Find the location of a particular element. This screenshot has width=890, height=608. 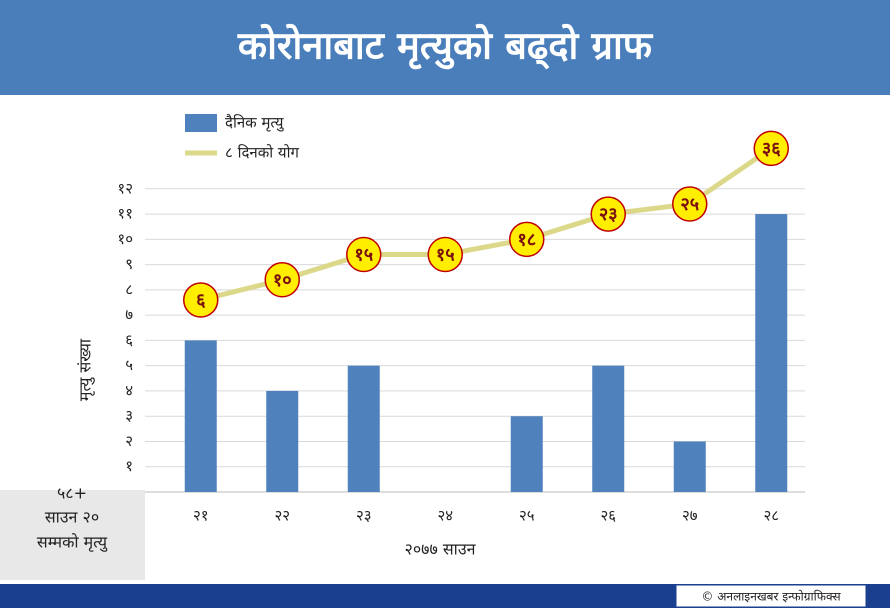

data-label: १० is located at coordinates (282, 280).